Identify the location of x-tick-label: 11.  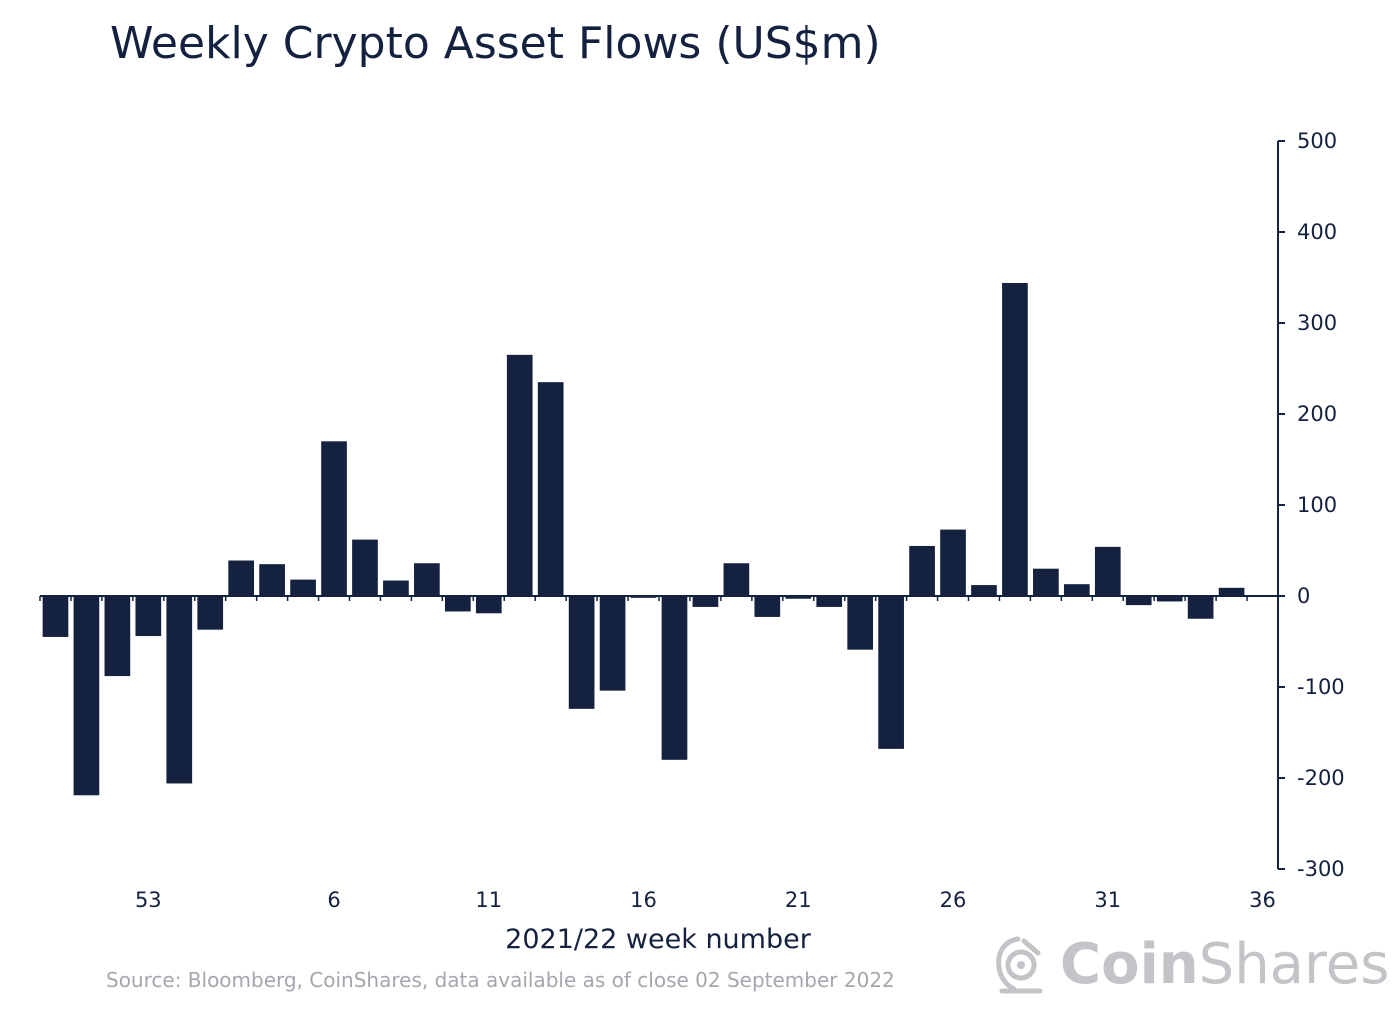
(488, 900).